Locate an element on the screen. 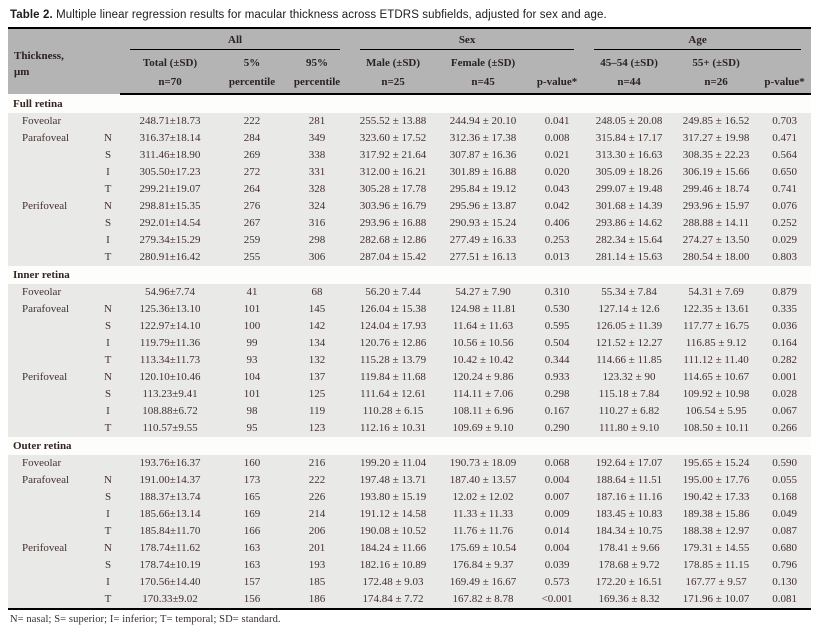  cell-total: 110.57±9.55 is located at coordinates (170, 428).